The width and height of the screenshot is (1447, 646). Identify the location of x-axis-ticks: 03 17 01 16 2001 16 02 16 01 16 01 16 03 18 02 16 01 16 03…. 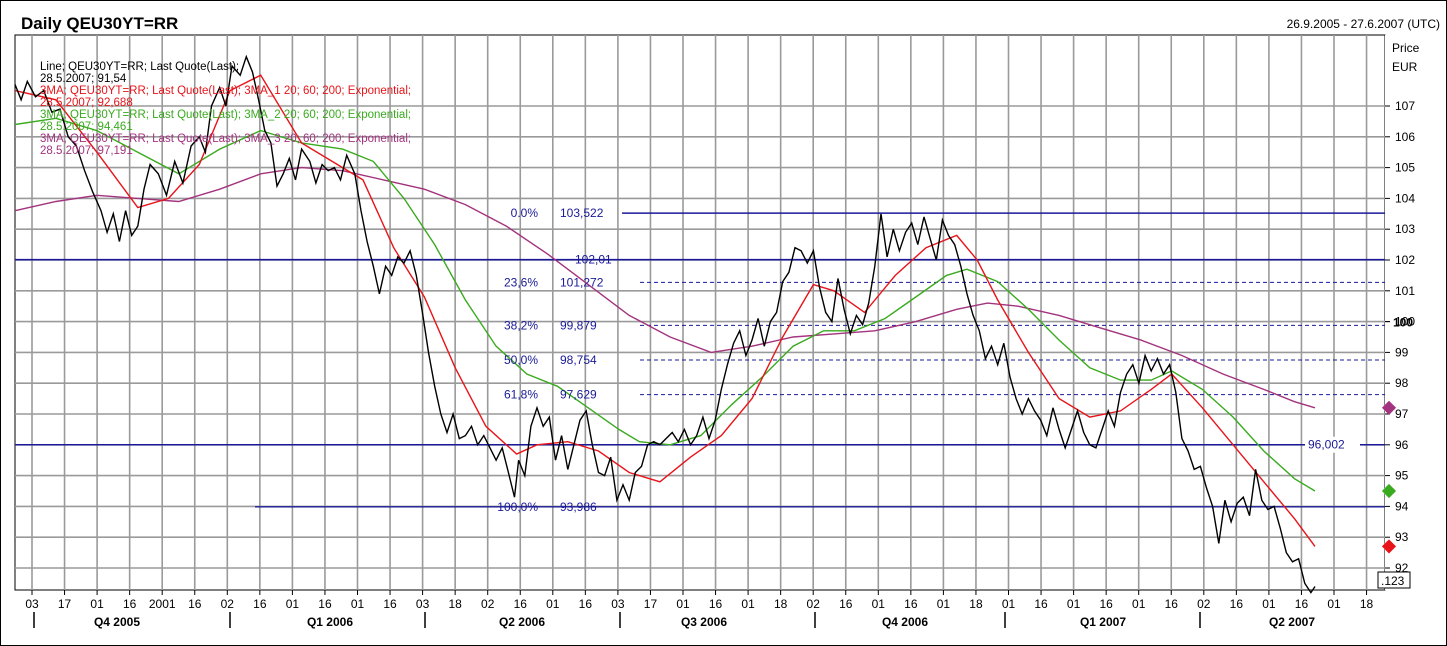
(699, 609).